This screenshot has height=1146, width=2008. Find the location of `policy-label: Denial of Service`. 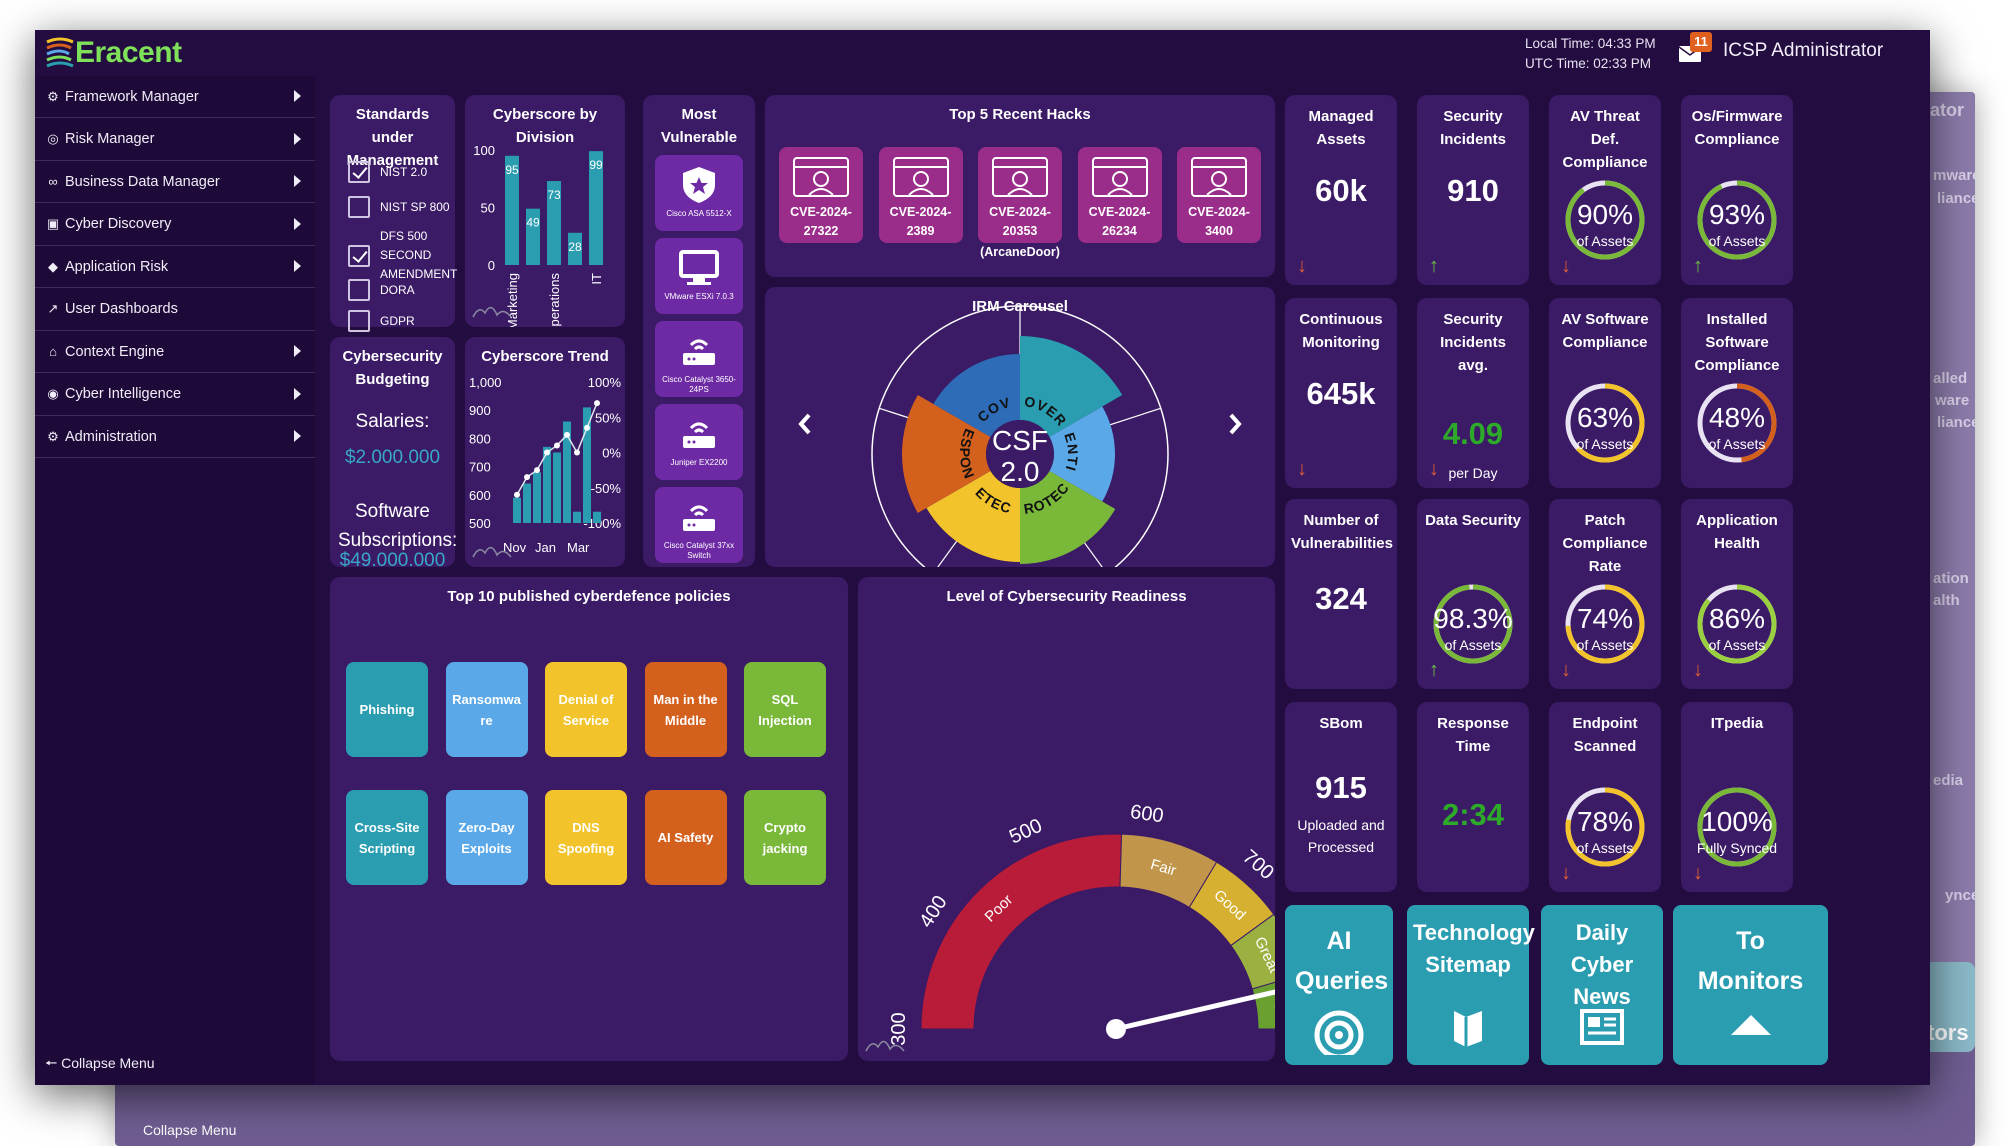

policy-label: Denial of Service is located at coordinates (586, 709).